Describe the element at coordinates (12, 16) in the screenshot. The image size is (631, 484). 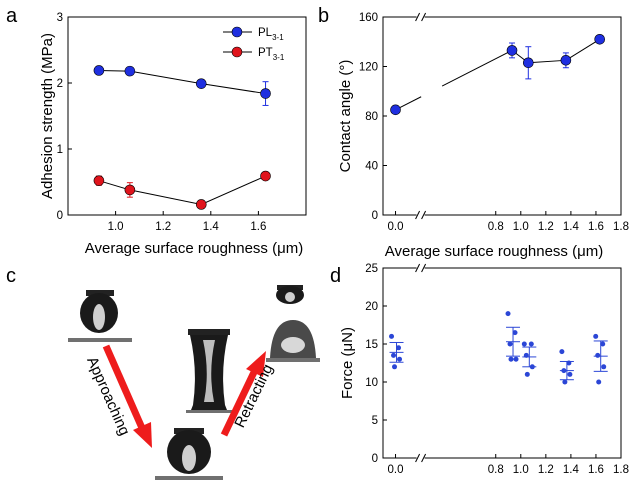
I see `panel-label-a: a` at that location.